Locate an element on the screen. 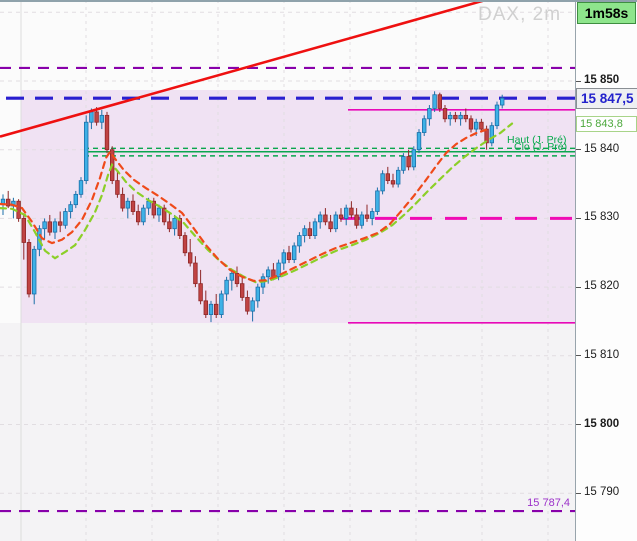 The height and width of the screenshot is (541, 637). window-top-border is located at coordinates (318, 1).